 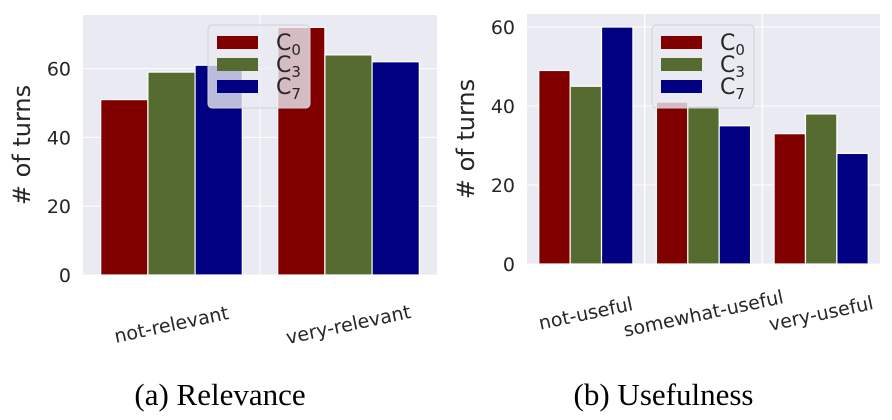 I want to click on bar-C3-very-useful, so click(x=821, y=189).